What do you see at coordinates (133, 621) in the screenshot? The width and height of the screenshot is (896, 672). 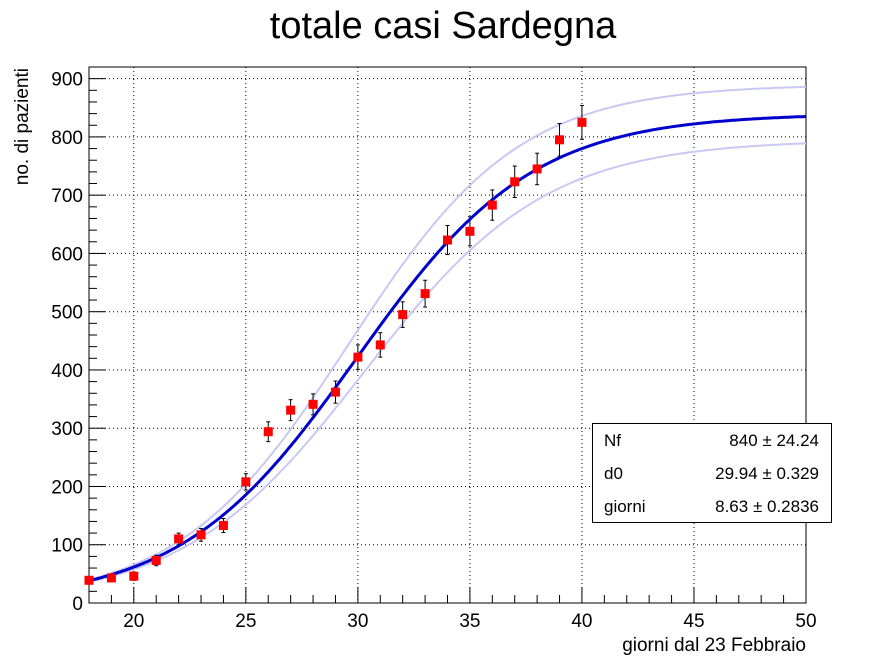 I see `x-tick-label: 20` at bounding box center [133, 621].